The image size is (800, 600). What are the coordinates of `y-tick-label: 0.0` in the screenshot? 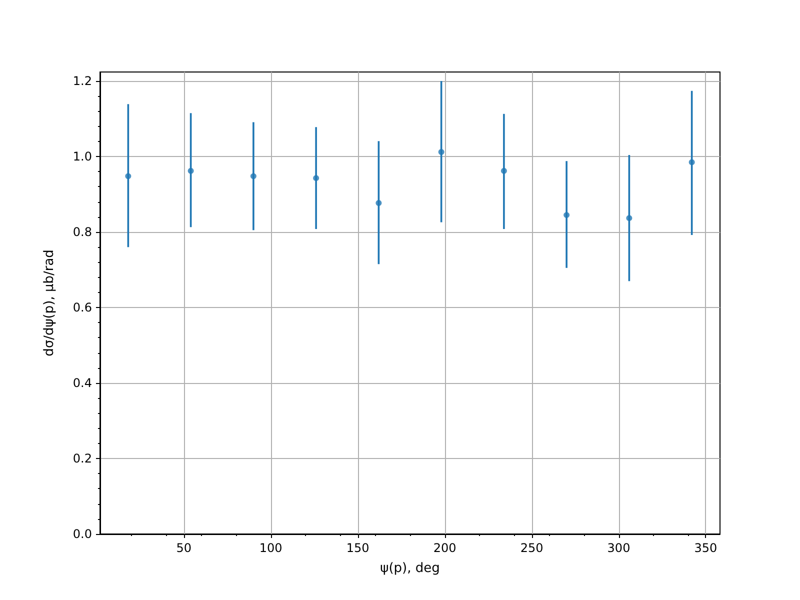 It's located at (82, 534).